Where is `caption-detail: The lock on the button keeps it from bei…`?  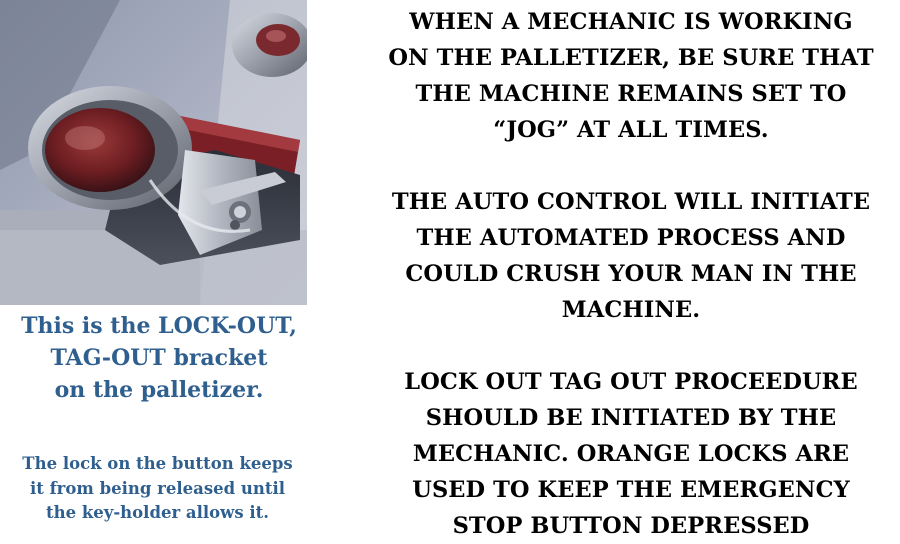
caption-detail: The lock on the button keeps it from bei… is located at coordinates (157, 488).